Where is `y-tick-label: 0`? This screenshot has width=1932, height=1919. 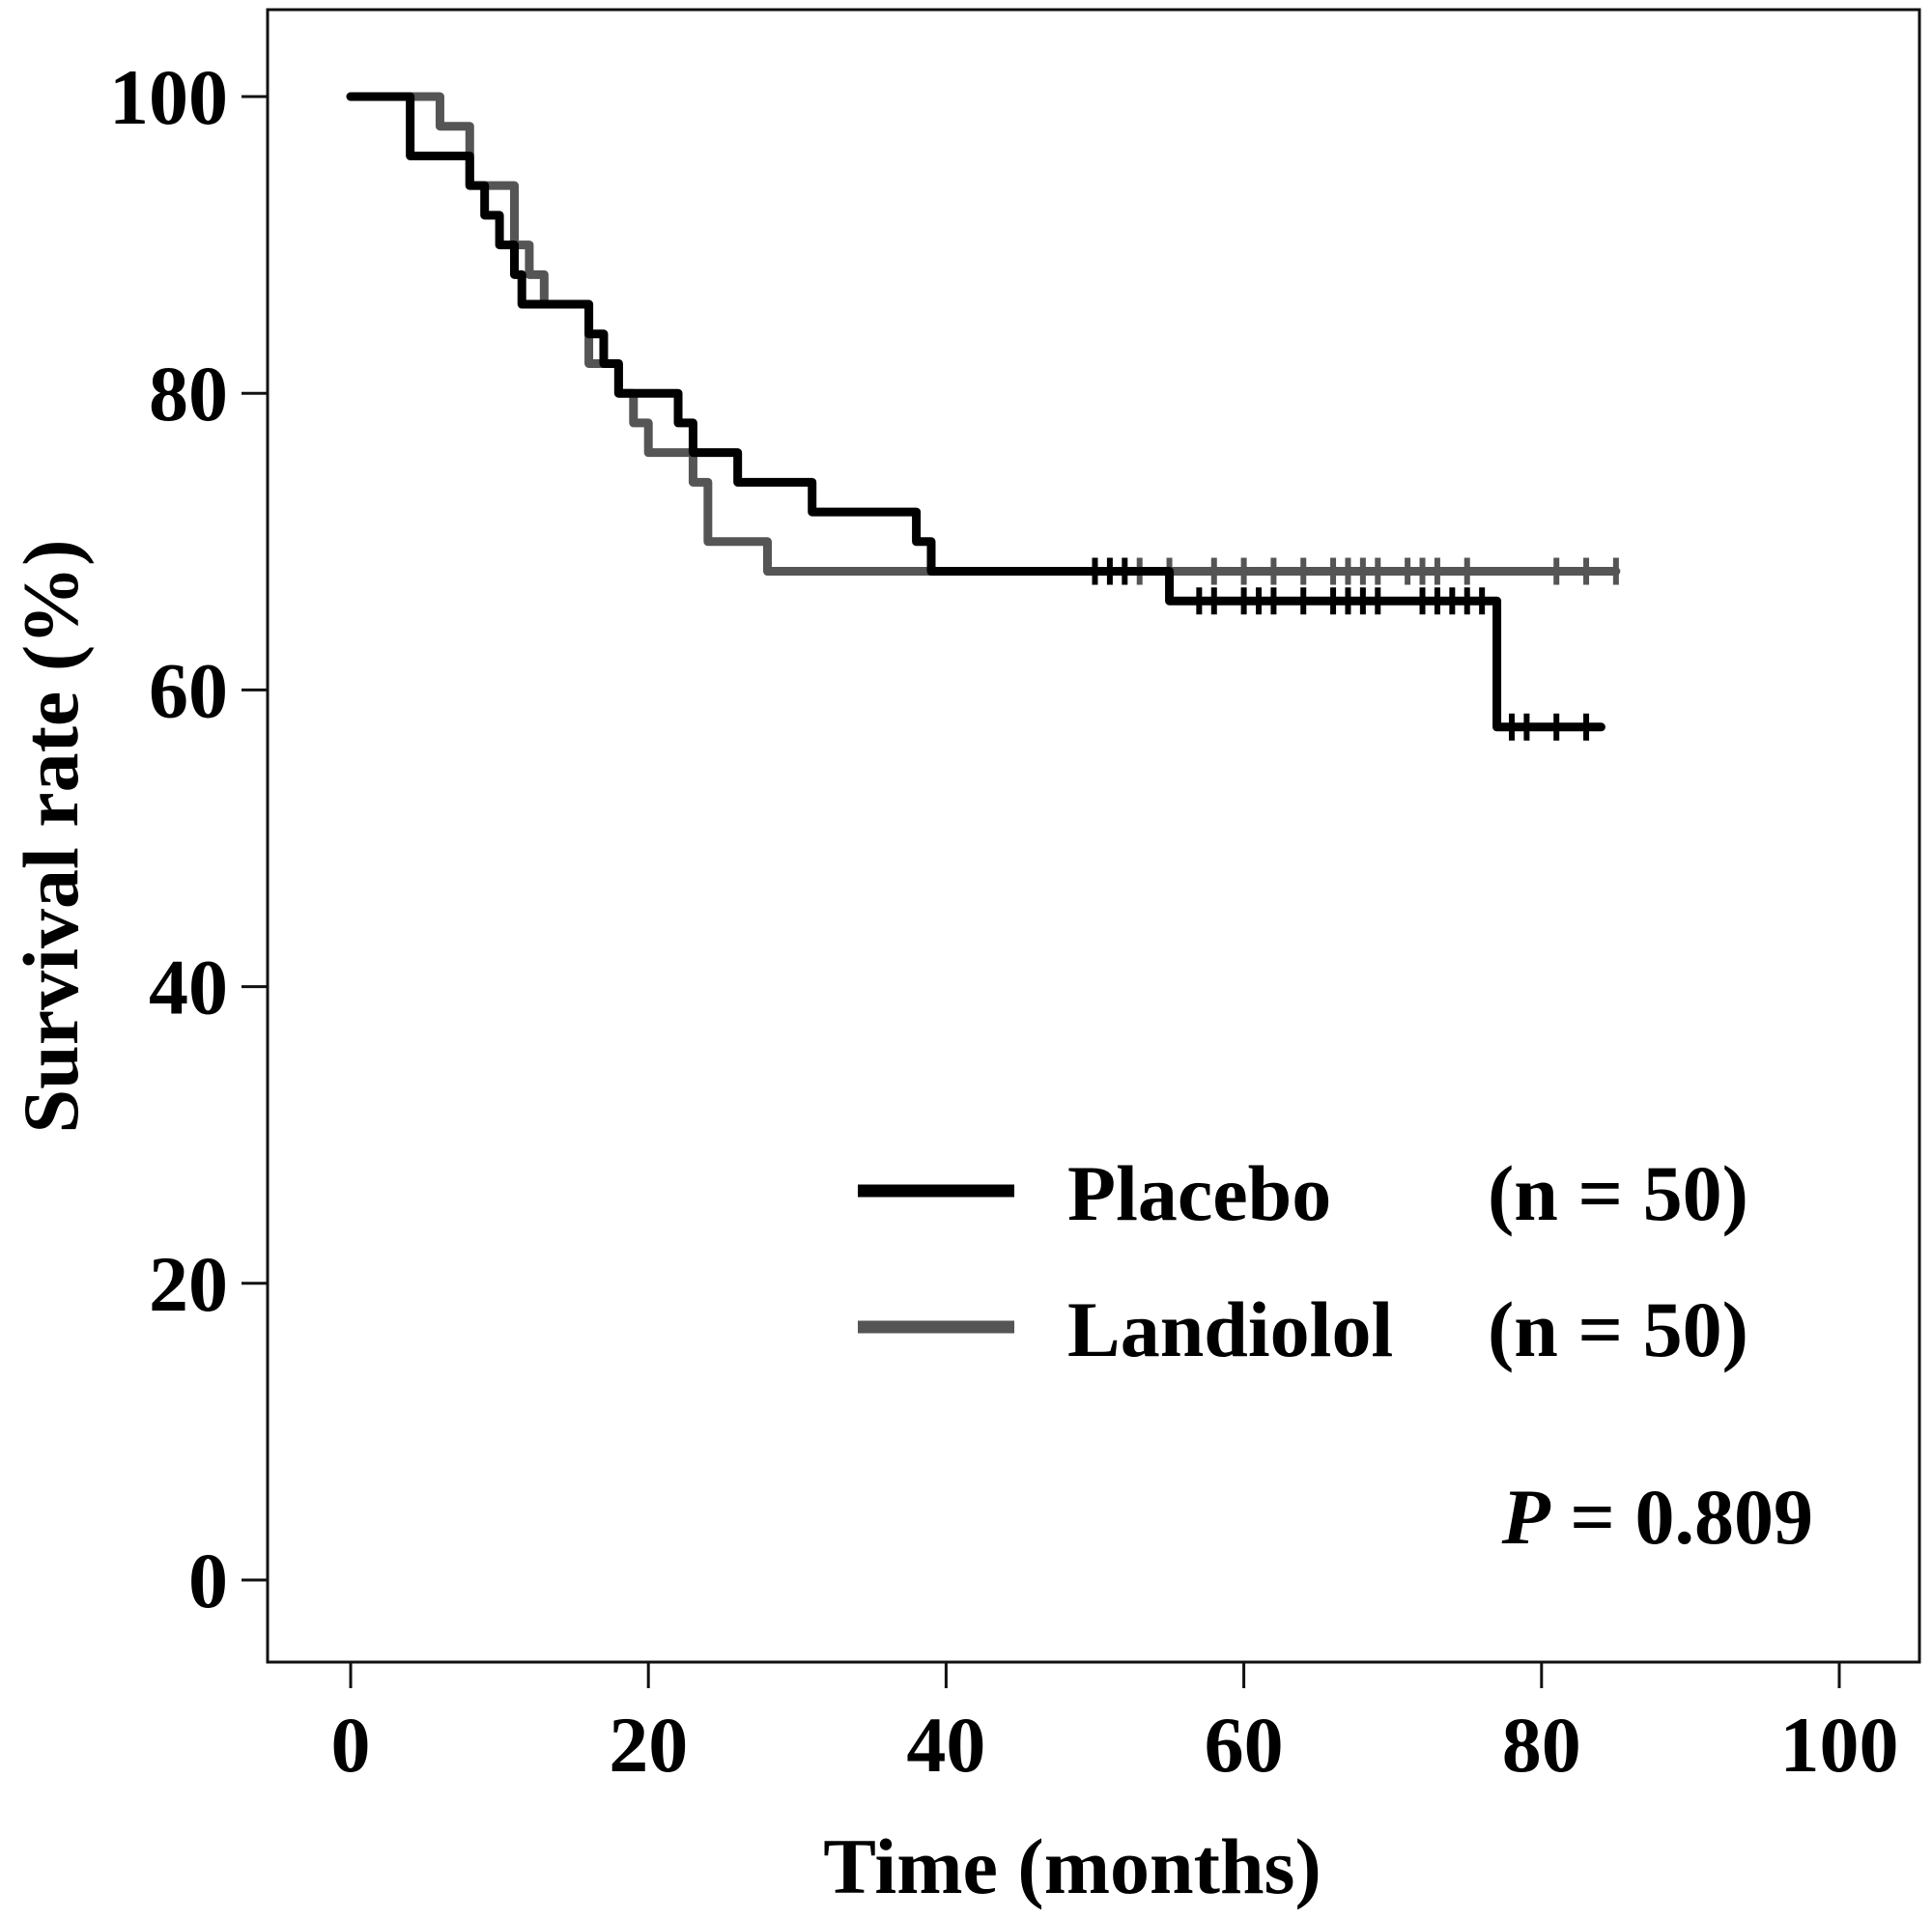
y-tick-label: 0 is located at coordinates (208, 1580).